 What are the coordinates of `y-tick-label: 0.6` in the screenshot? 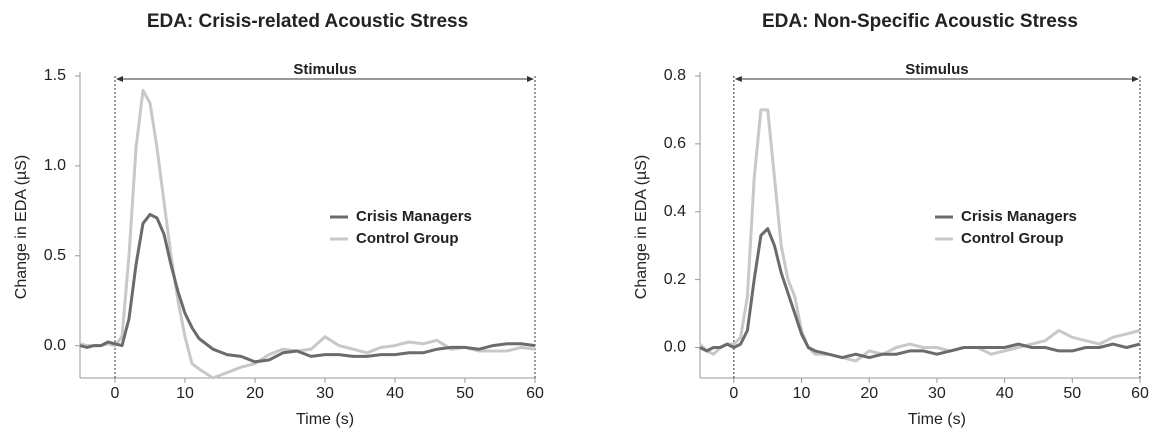 It's located at (675, 143).